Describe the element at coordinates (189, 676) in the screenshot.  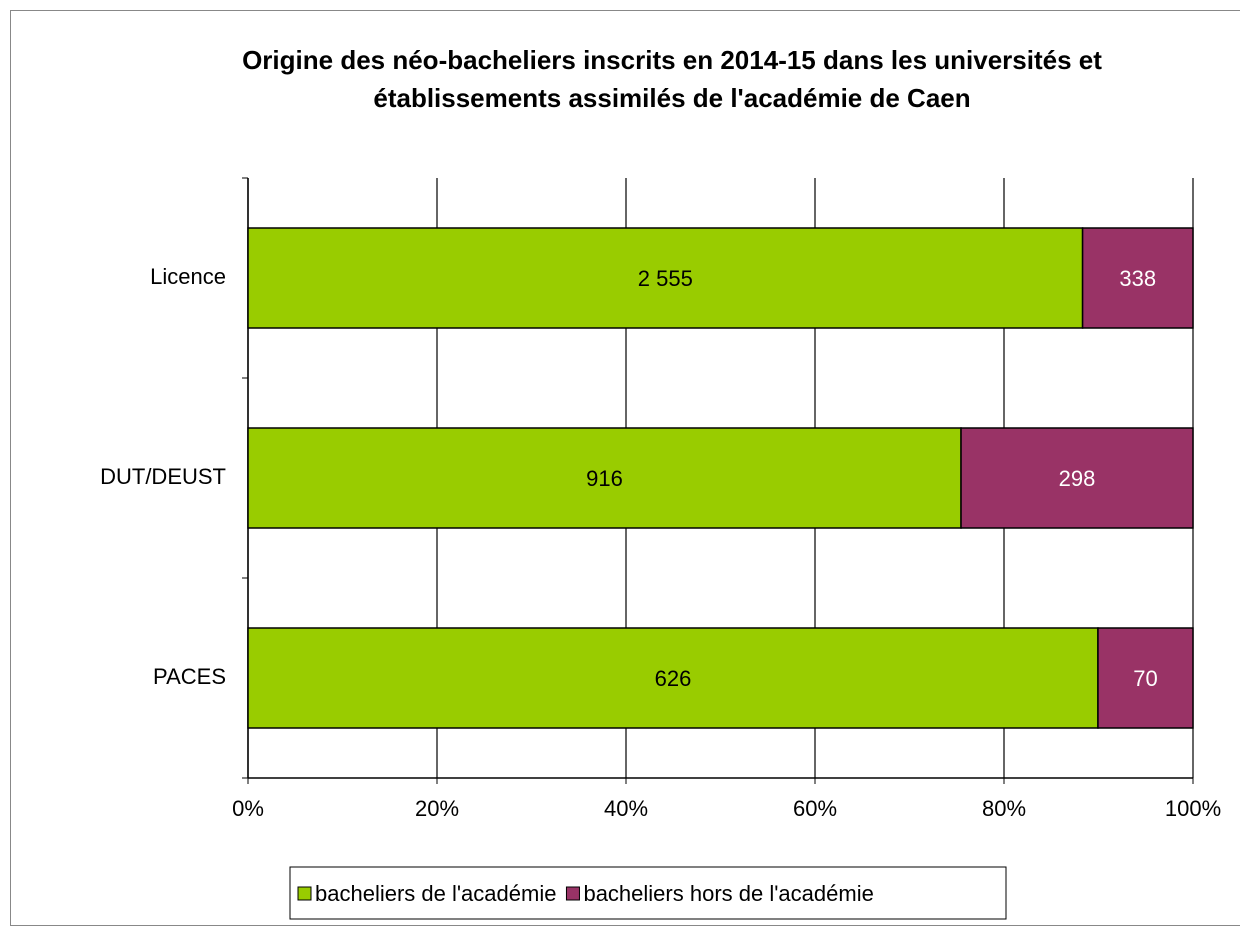
I see `y-tick-label: PACES` at that location.